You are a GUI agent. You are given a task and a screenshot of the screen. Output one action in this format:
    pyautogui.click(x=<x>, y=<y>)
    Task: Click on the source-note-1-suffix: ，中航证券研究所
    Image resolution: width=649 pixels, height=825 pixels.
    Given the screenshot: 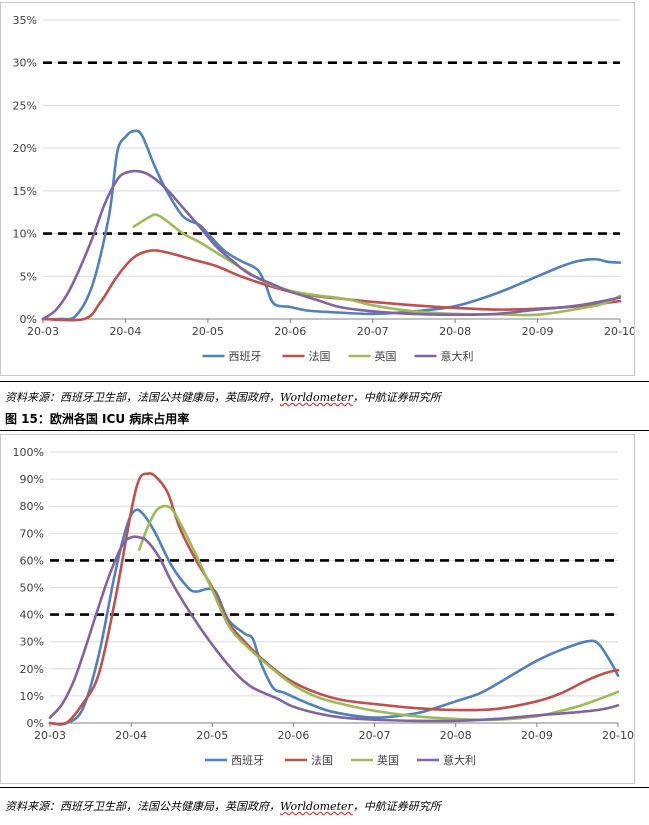 What is the action you would take?
    pyautogui.click(x=396, y=397)
    